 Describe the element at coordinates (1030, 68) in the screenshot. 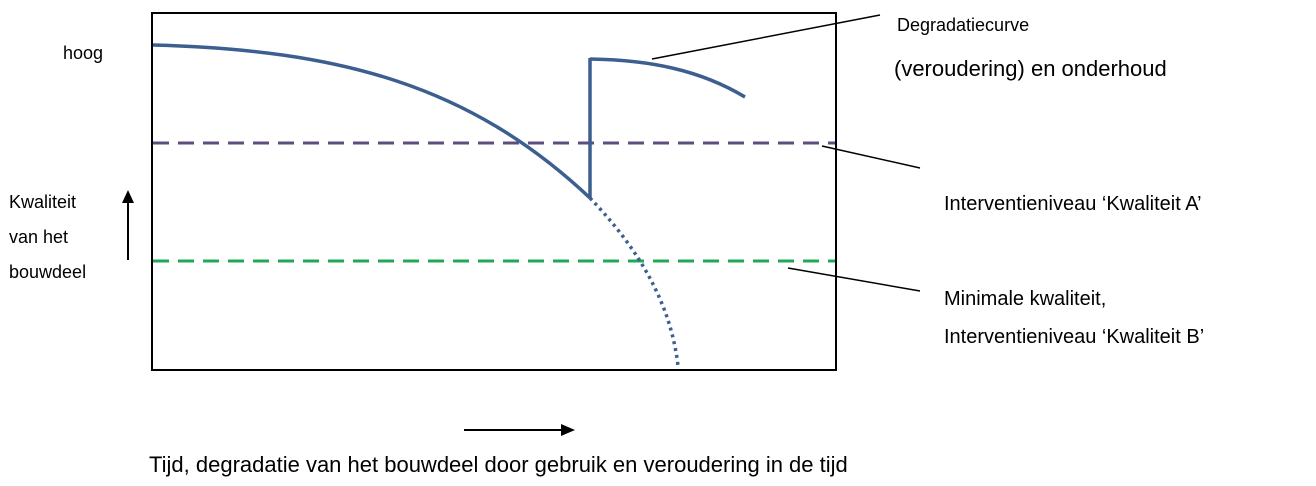

I see `curve-callout-line-2: (veroudering) en onderhoud` at that location.